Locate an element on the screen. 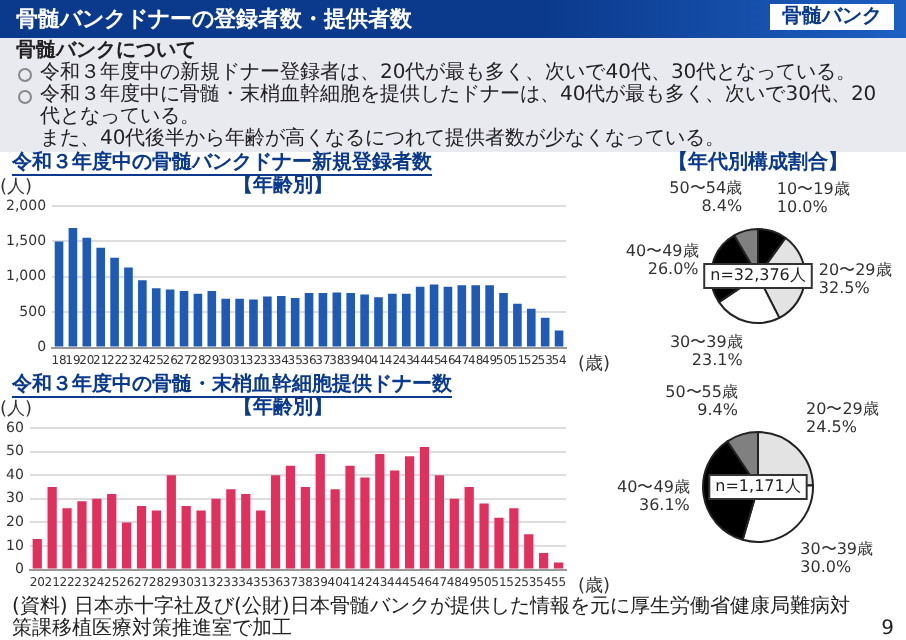 This screenshot has height=640, width=906. slice-label: 50〜54歳 is located at coordinates (706, 188).